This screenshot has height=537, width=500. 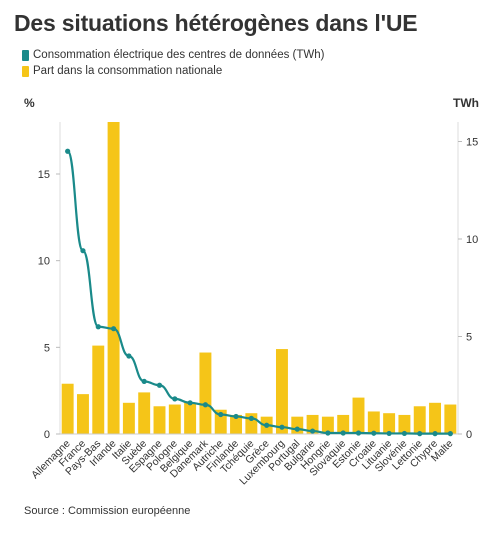 What do you see at coordinates (472, 240) in the screenshot?
I see `right-tick-label: 10` at bounding box center [472, 240].